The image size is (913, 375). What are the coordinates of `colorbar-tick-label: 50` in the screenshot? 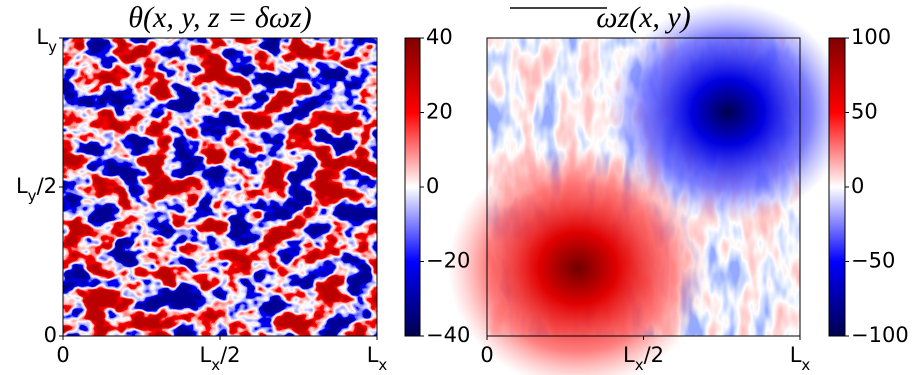 It's located at (864, 112).